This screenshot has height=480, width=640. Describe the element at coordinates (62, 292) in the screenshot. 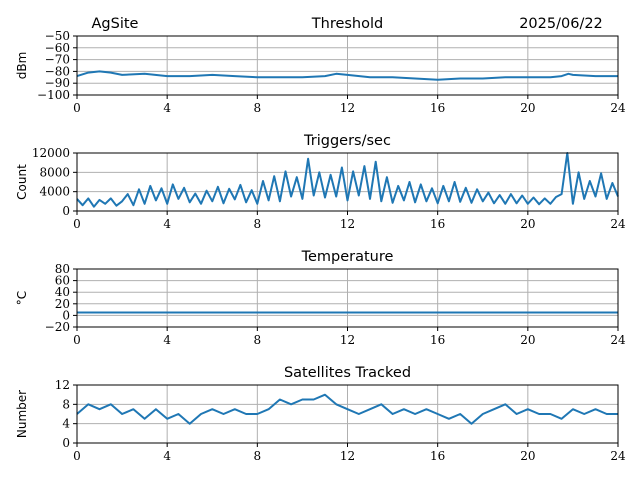

I see `y-tick-label: 40` at that location.